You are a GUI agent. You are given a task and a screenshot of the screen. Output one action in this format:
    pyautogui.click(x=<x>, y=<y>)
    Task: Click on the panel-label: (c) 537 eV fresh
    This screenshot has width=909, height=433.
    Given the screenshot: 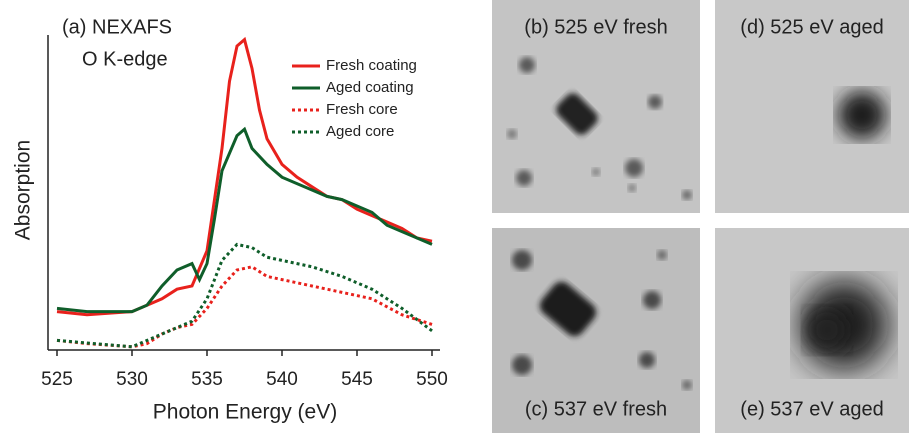 What is the action you would take?
    pyautogui.click(x=596, y=409)
    